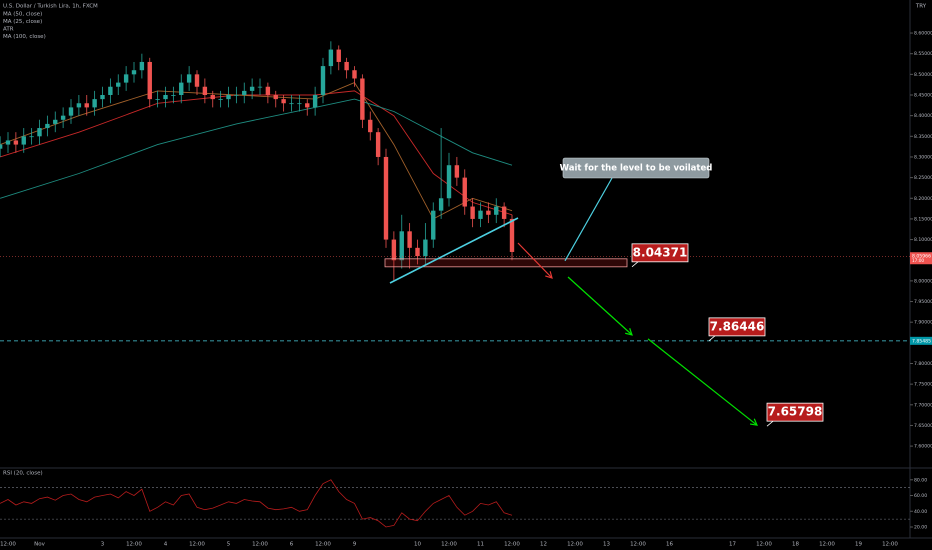 The width and height of the screenshot is (932, 550). What do you see at coordinates (543, 545) in the screenshot?
I see `x-tick-label: 12` at bounding box center [543, 545].